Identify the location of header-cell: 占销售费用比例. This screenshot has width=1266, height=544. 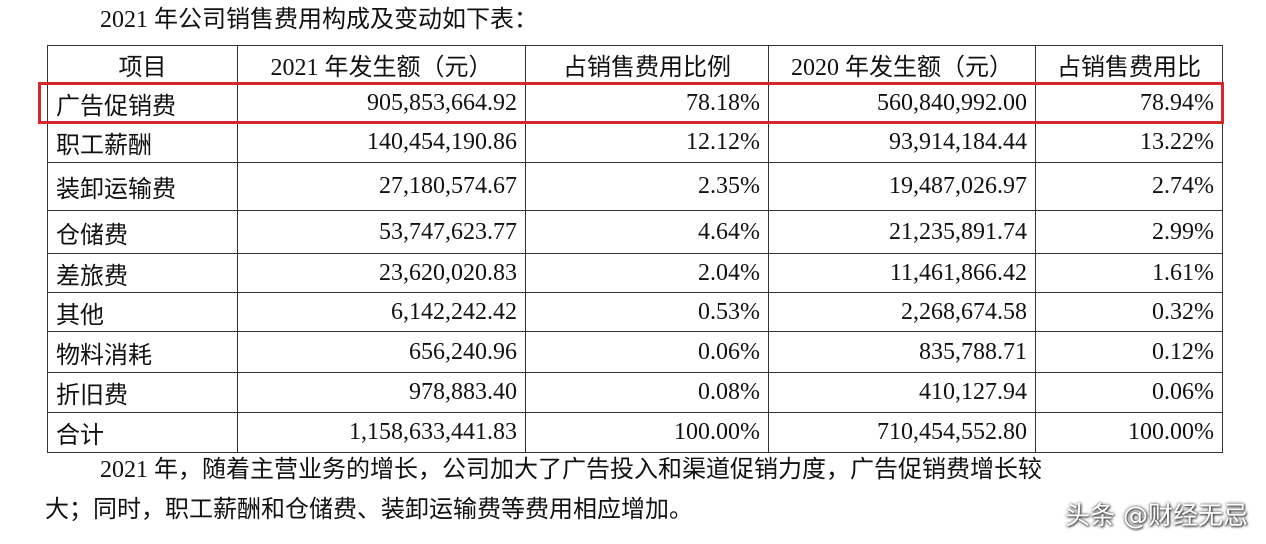
(647, 64).